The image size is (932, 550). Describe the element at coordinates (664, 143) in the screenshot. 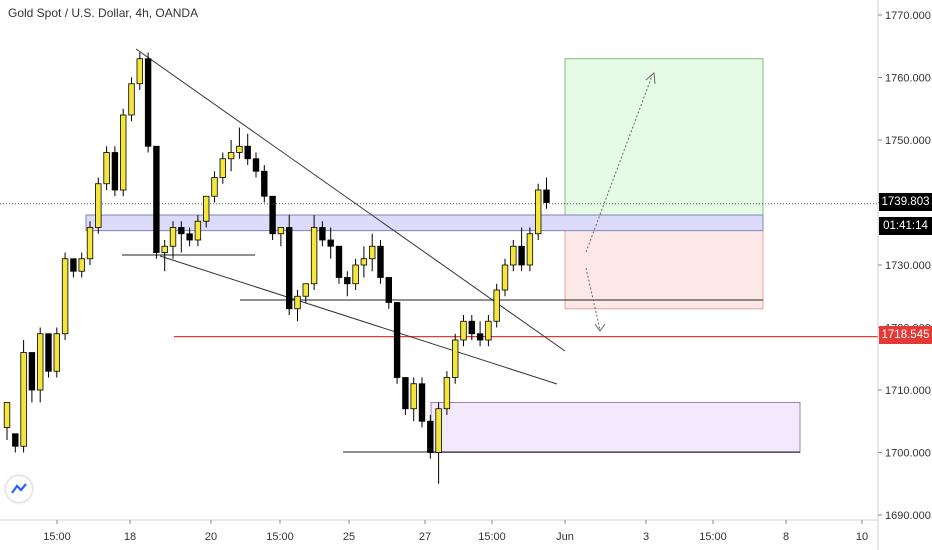

I see `target-zone` at that location.